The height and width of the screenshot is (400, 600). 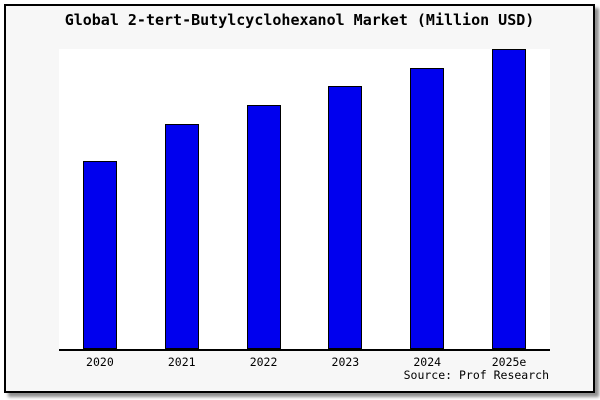 What do you see at coordinates (345, 217) in the screenshot?
I see `bar-2023` at bounding box center [345, 217].